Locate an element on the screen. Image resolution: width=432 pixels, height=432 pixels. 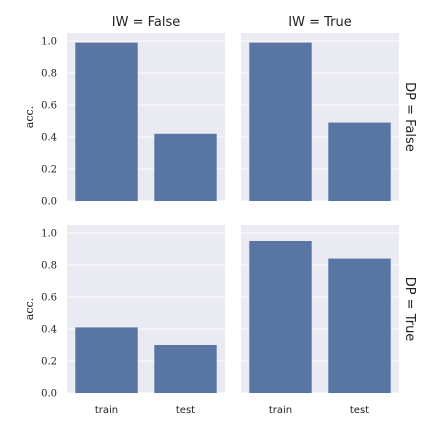
row-title: DP = True is located at coordinates (409, 309).